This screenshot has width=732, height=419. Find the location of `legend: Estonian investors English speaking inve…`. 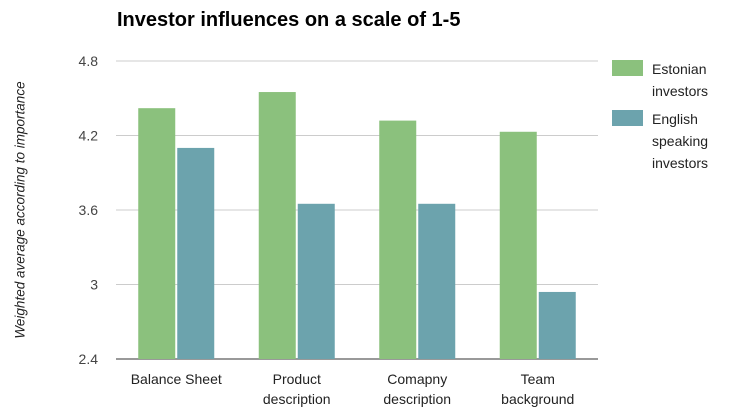

legend: Estonian investors English speaking inve… is located at coordinates (672, 119).